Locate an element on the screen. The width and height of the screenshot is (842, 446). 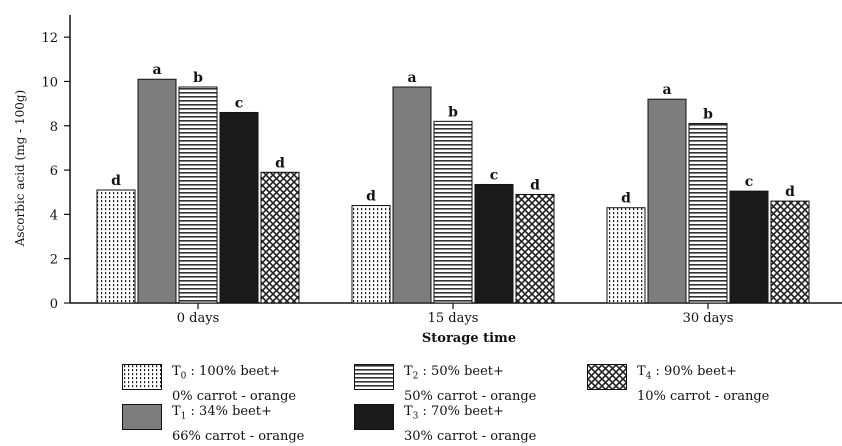
y-axis-label: Ascorbic acid (mg - 100g) is located at coordinates (20, 168).